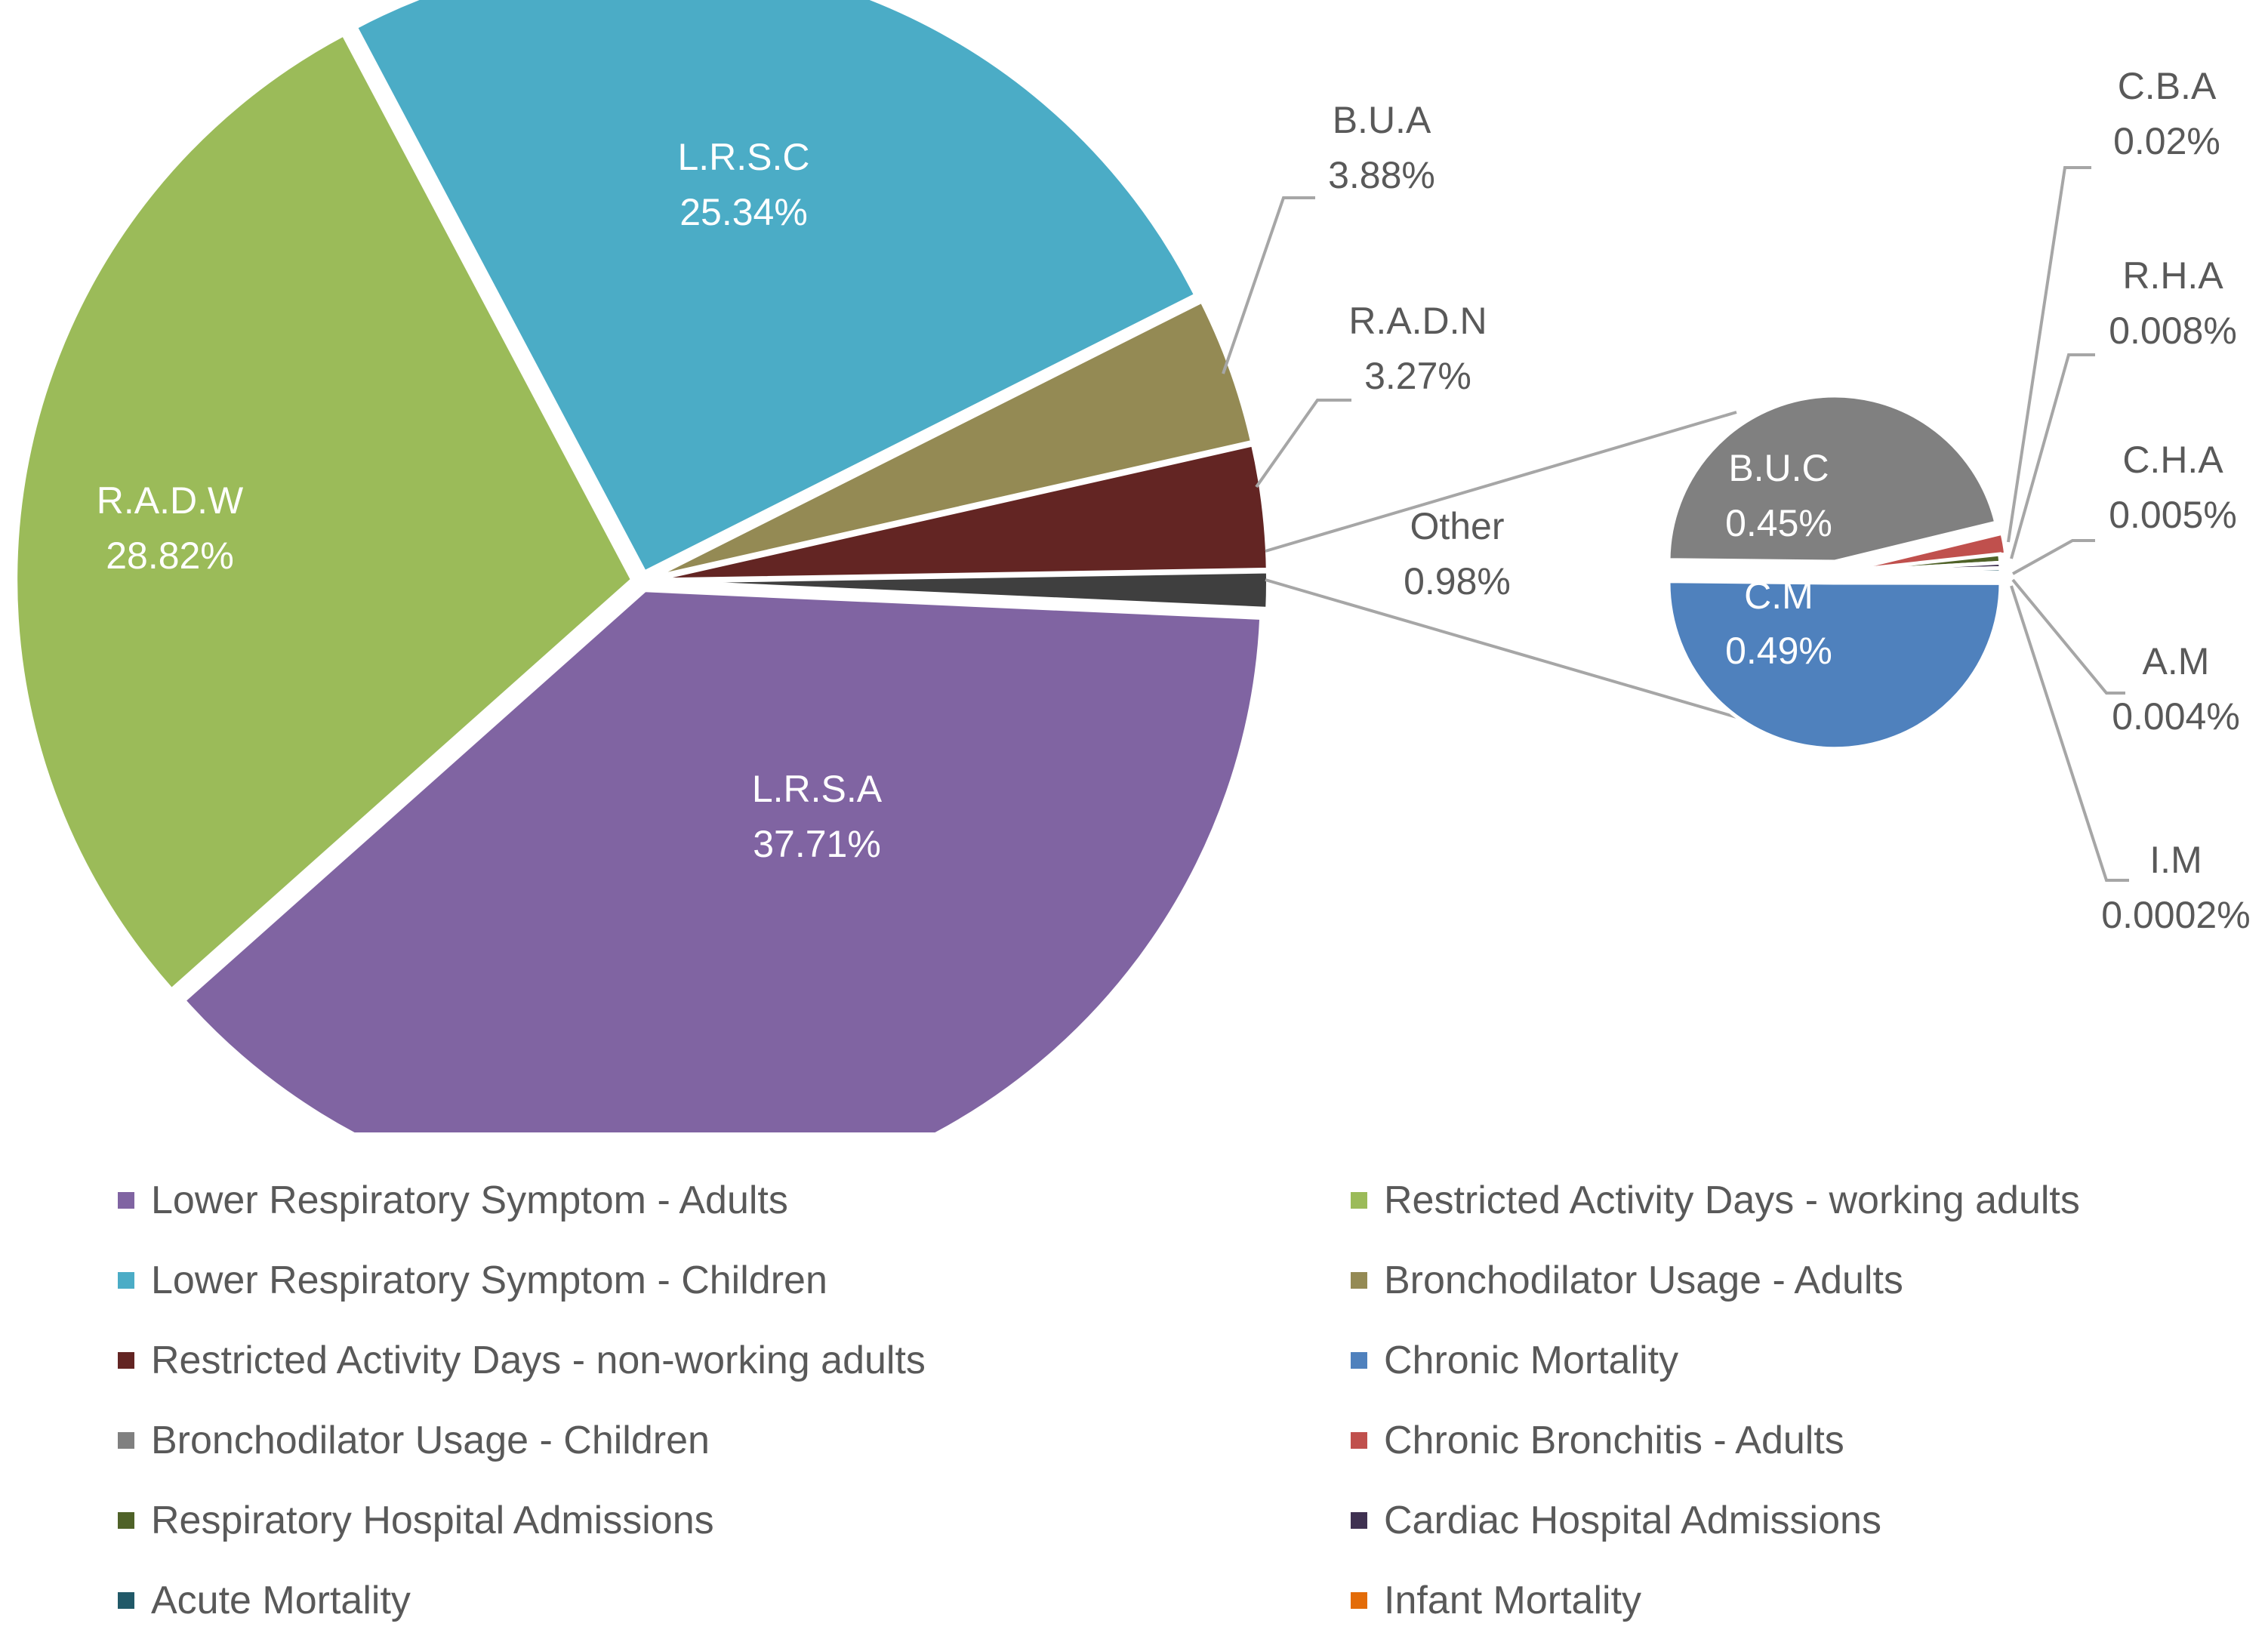 This screenshot has height=1639, width=2268. I want to click on secondary-slice-cm, so click(1834, 665).